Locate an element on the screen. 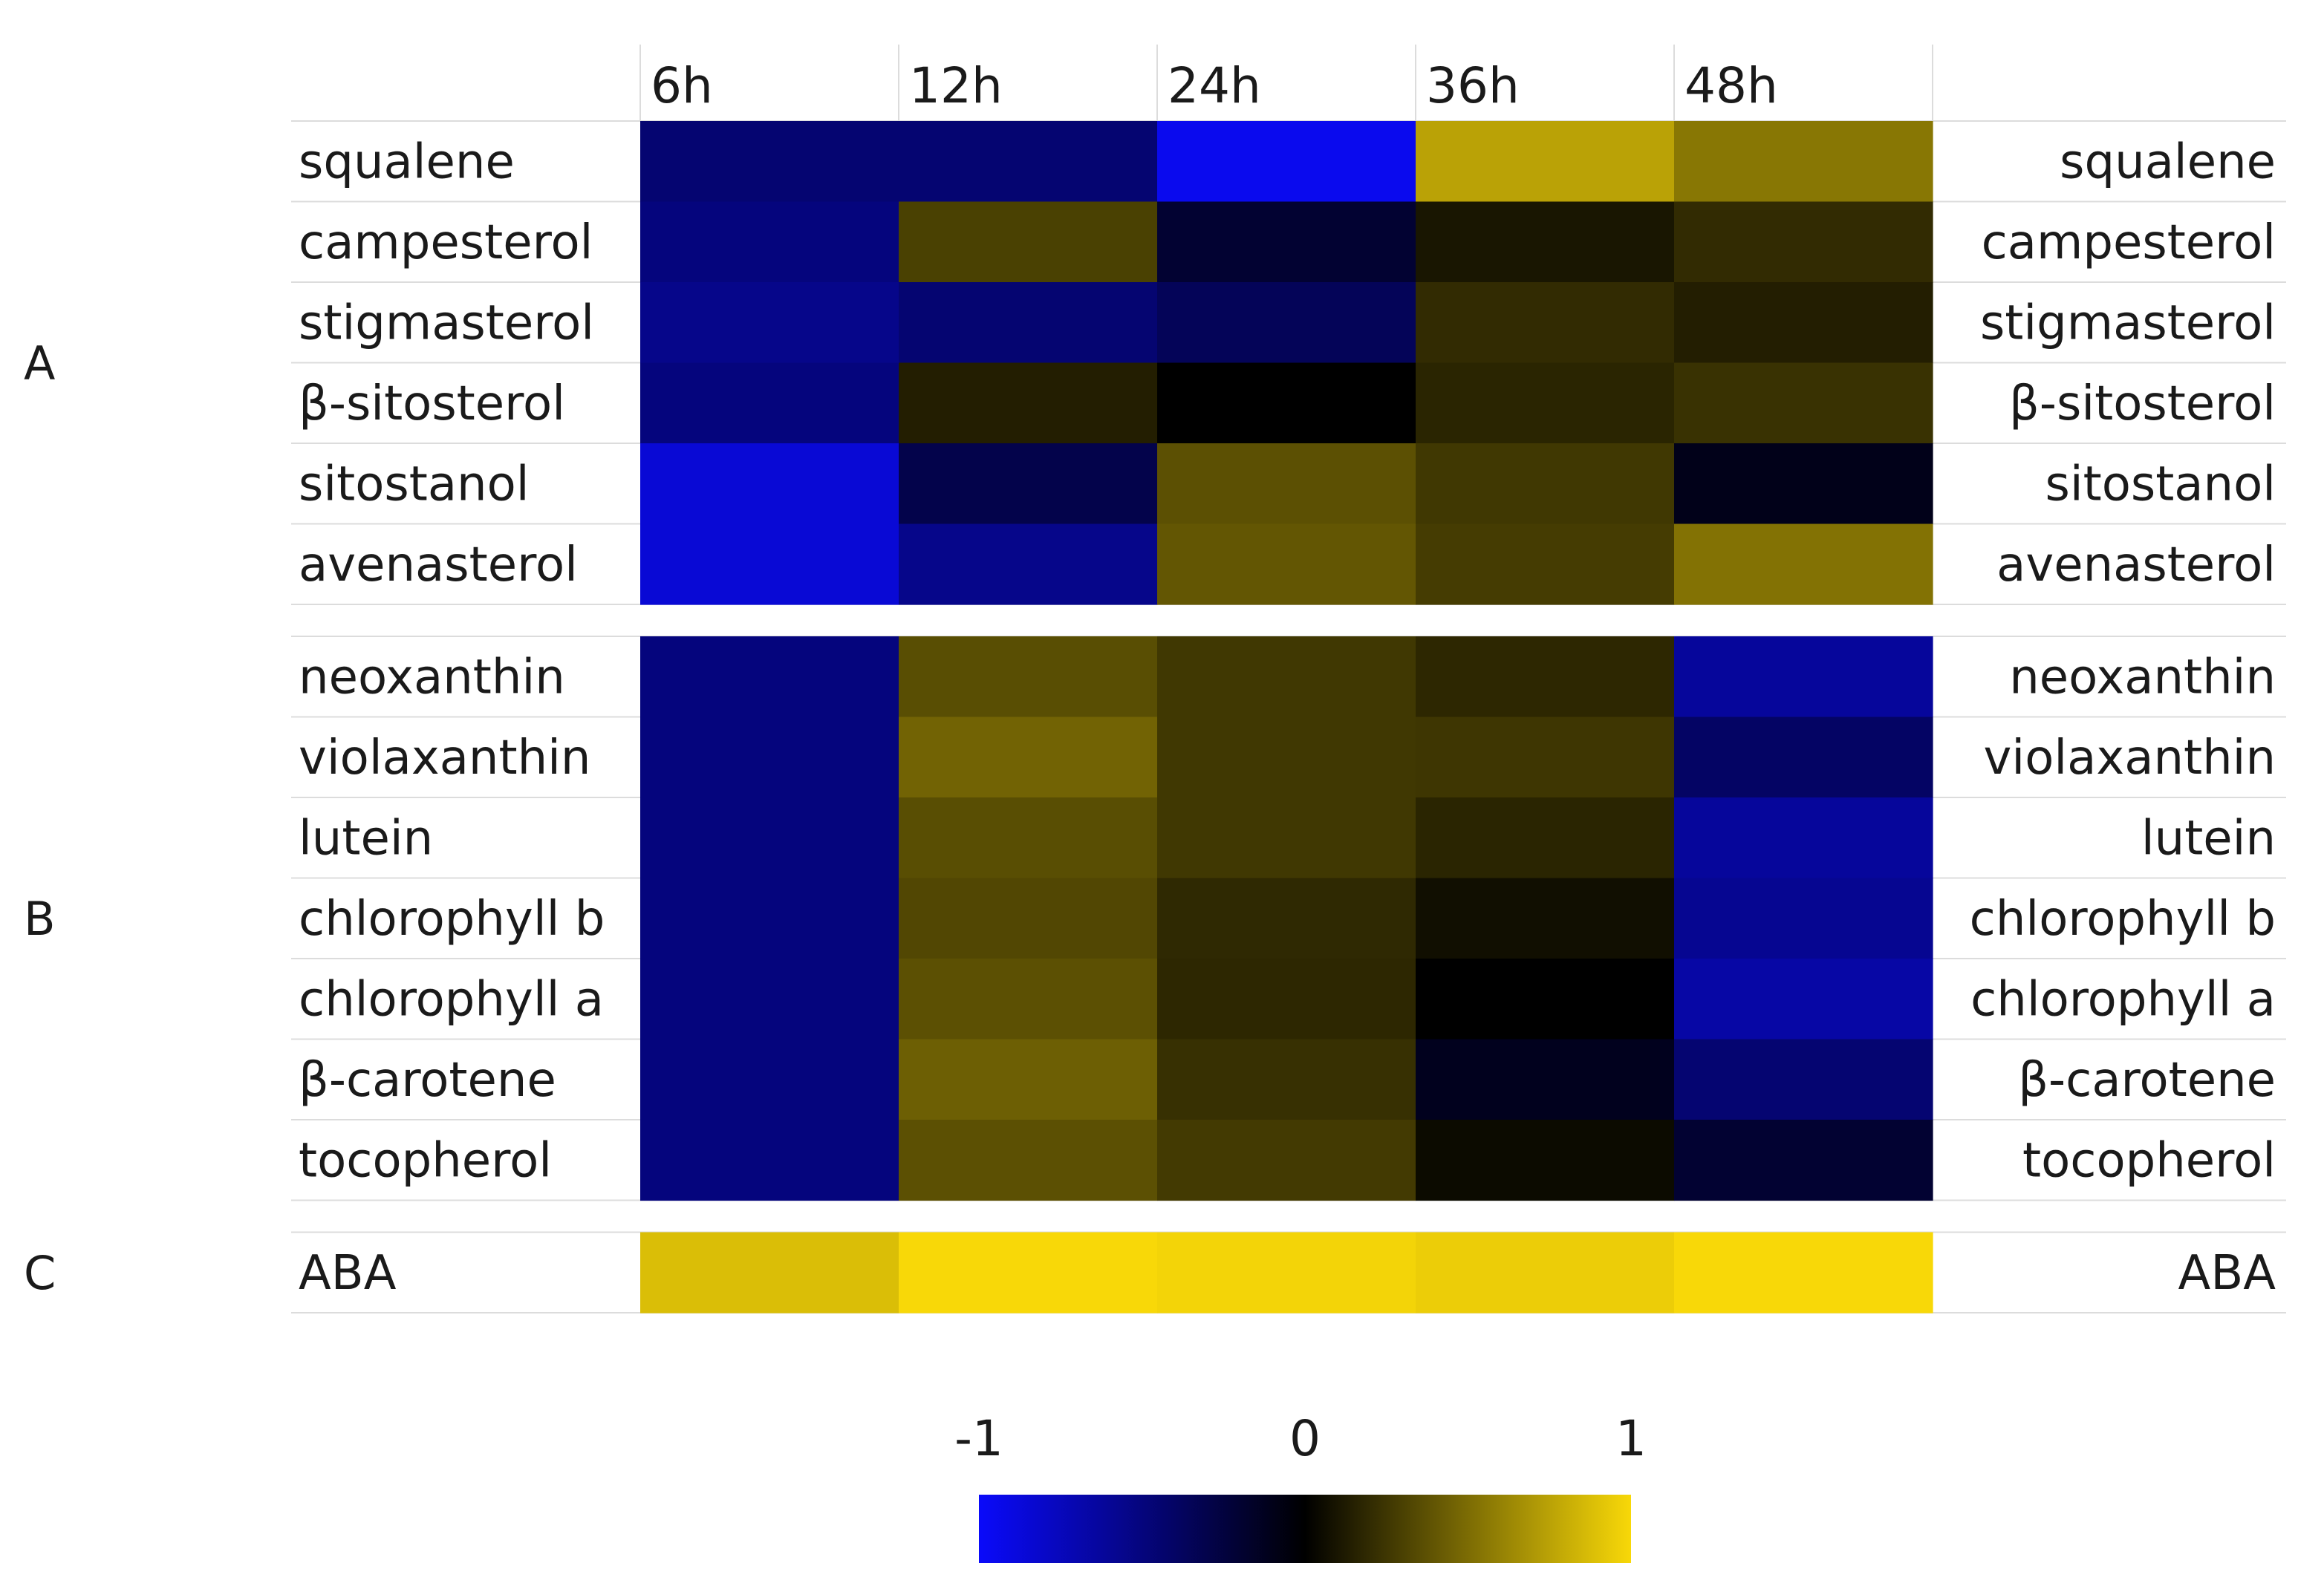  row-label-right-squalene: squalene is located at coordinates (2168, 161).